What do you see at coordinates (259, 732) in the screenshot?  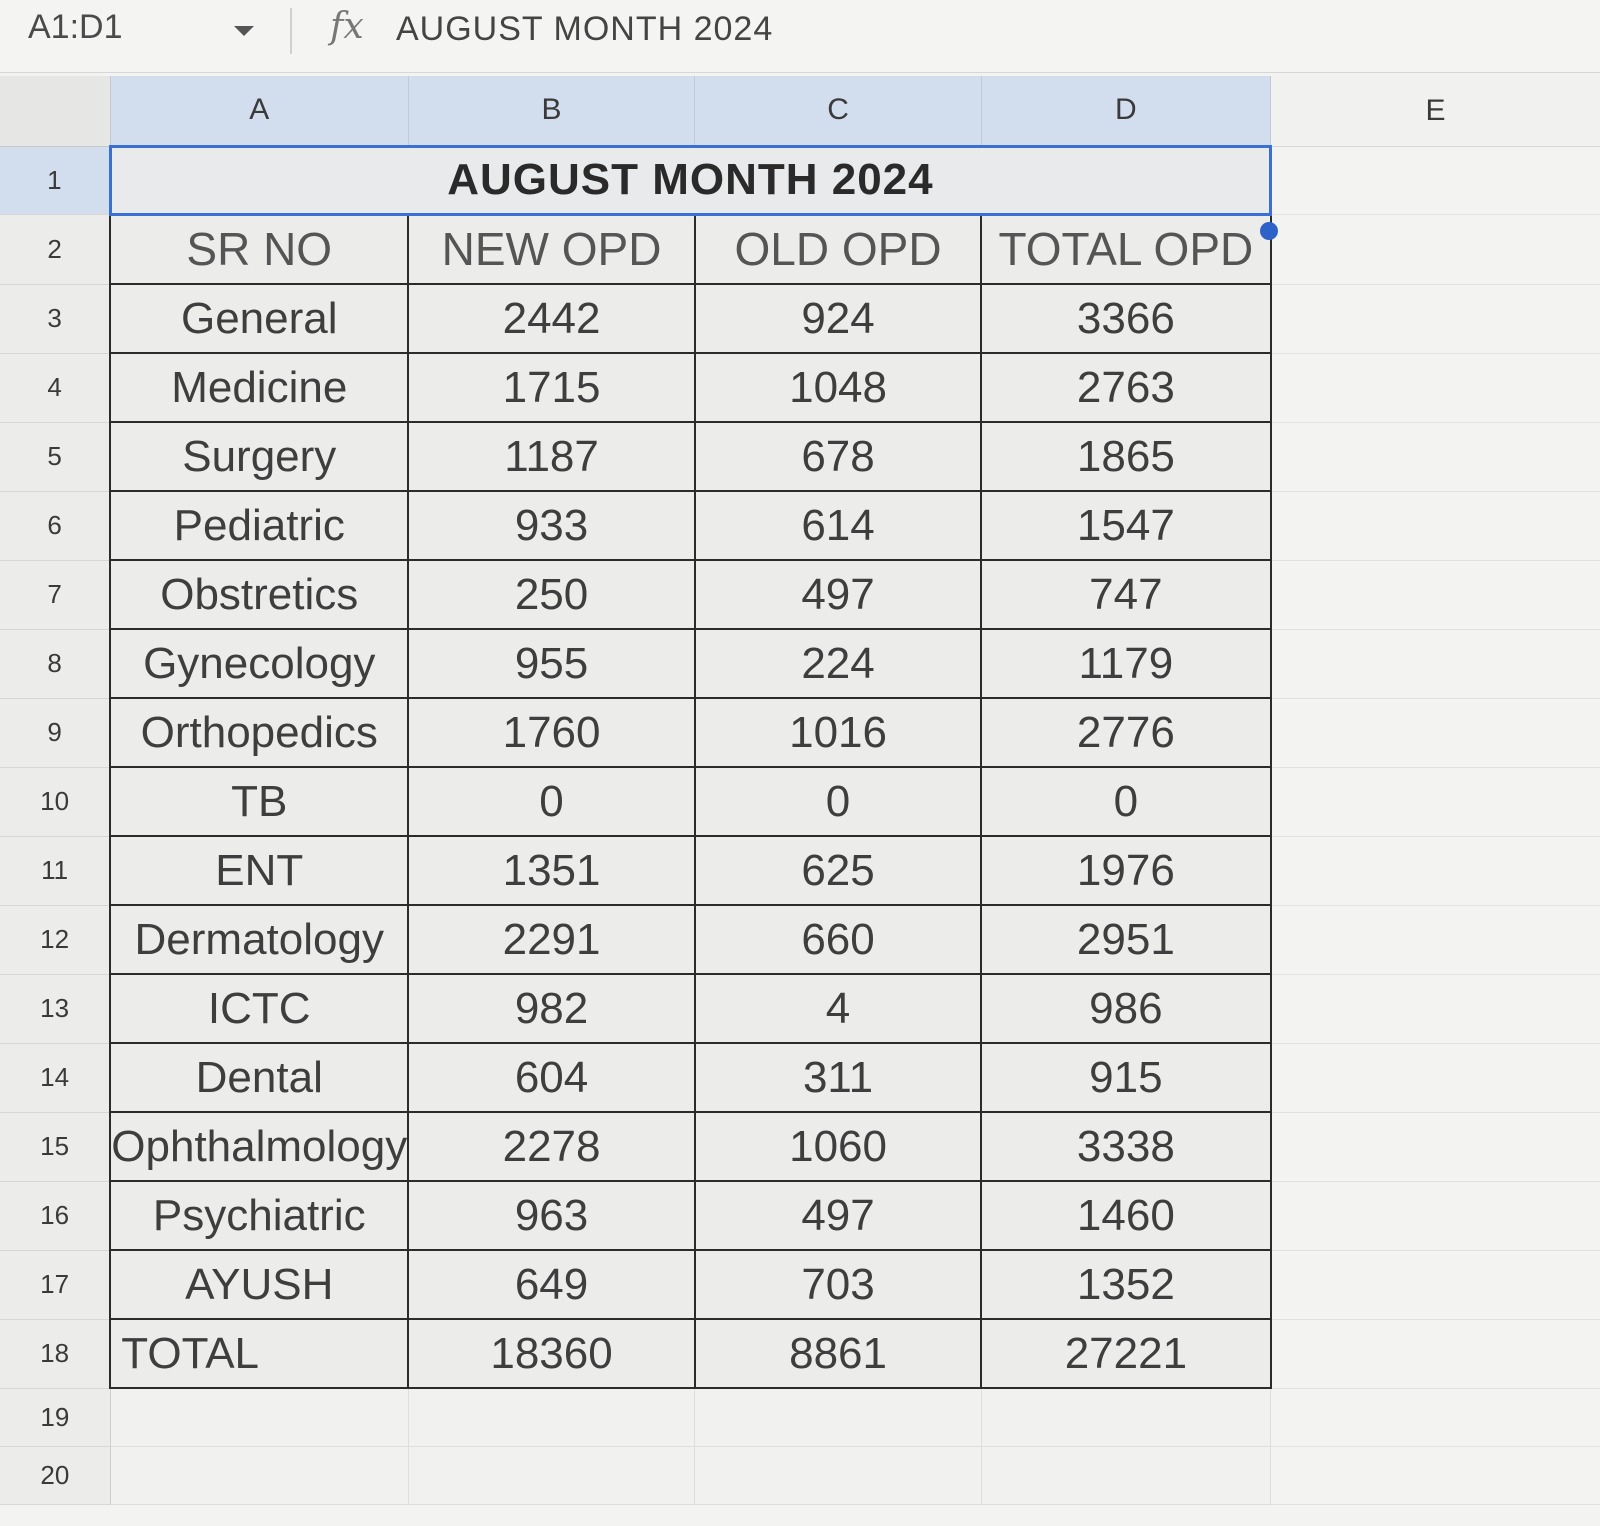 I see `department-cell: Orthopedics` at bounding box center [259, 732].